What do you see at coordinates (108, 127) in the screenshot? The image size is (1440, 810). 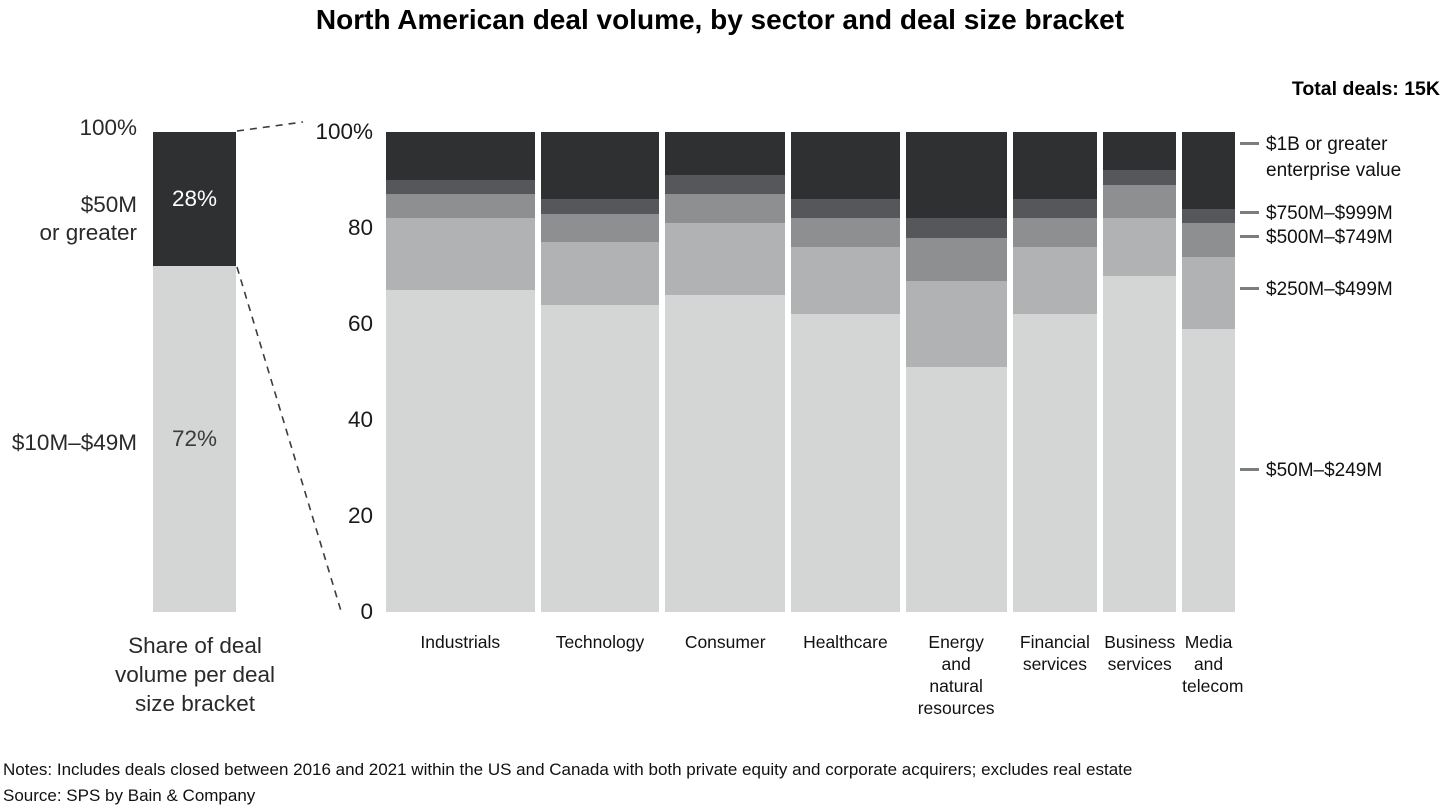 I see `left-axis-100-label: 100%` at bounding box center [108, 127].